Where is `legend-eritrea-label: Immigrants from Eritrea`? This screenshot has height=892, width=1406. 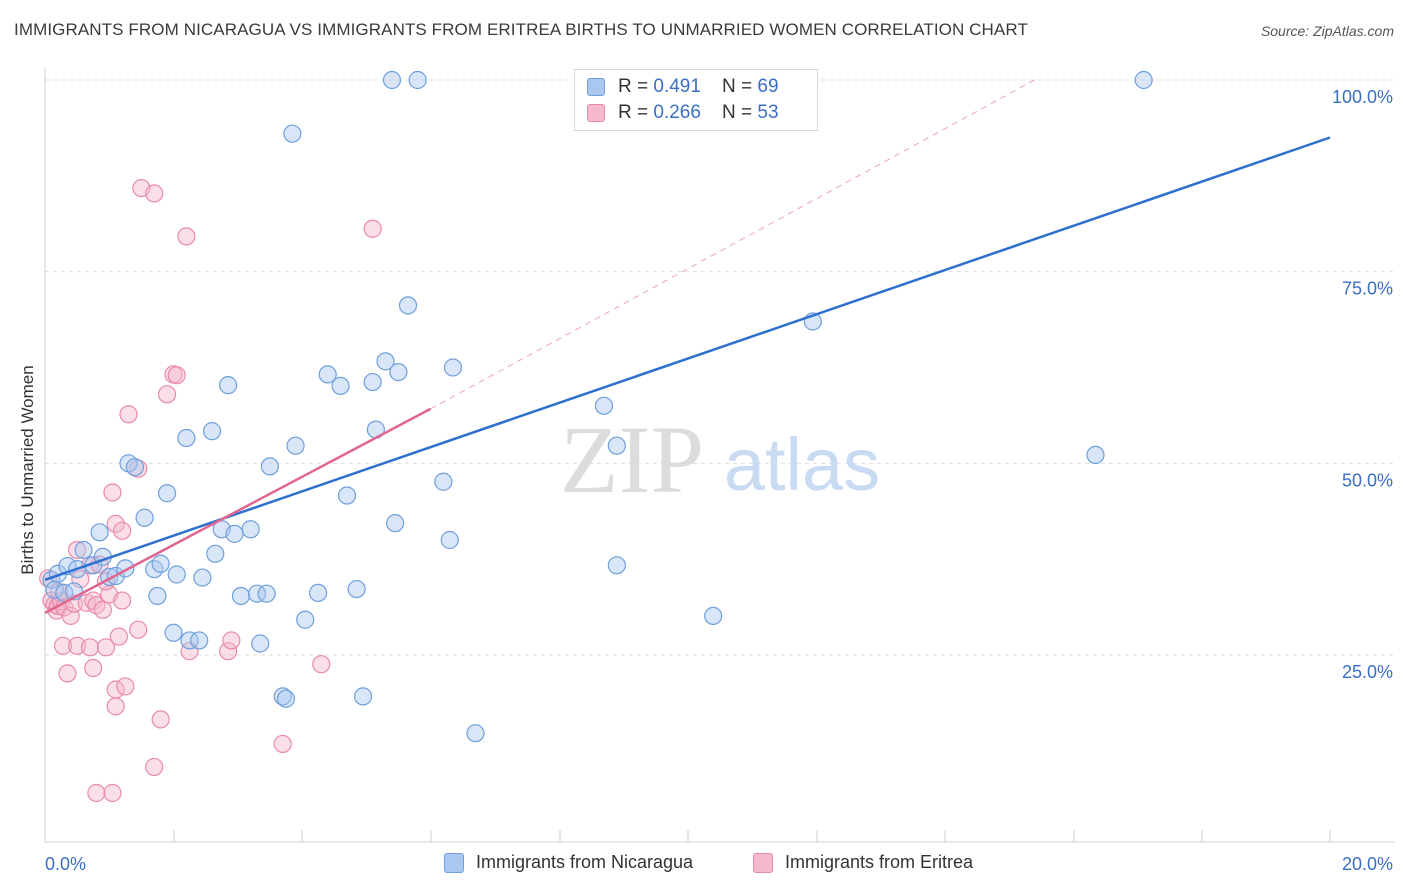 legend-eritrea-label: Immigrants from Eritrea is located at coordinates (879, 862).